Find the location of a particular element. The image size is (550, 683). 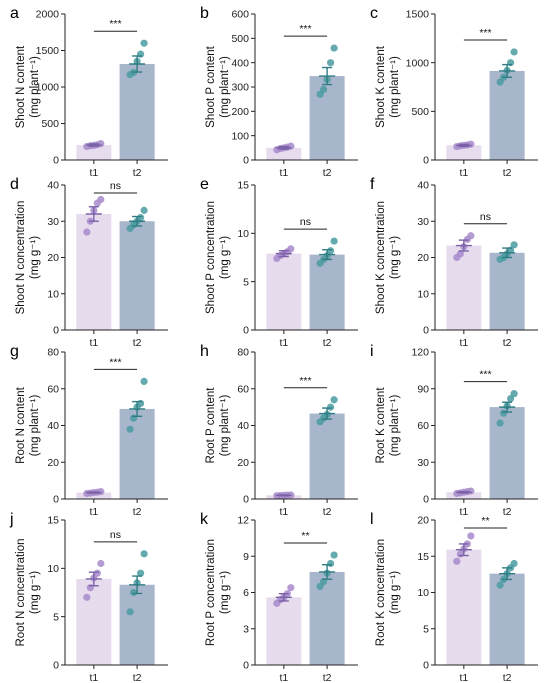

y-tick-label: 300 is located at coordinates (240, 88).